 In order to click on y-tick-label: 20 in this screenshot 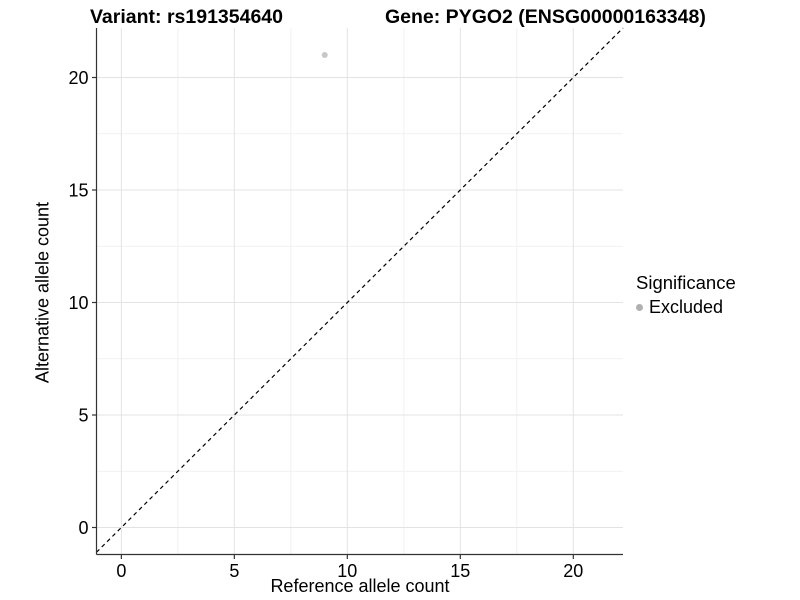, I will do `click(78, 78)`.